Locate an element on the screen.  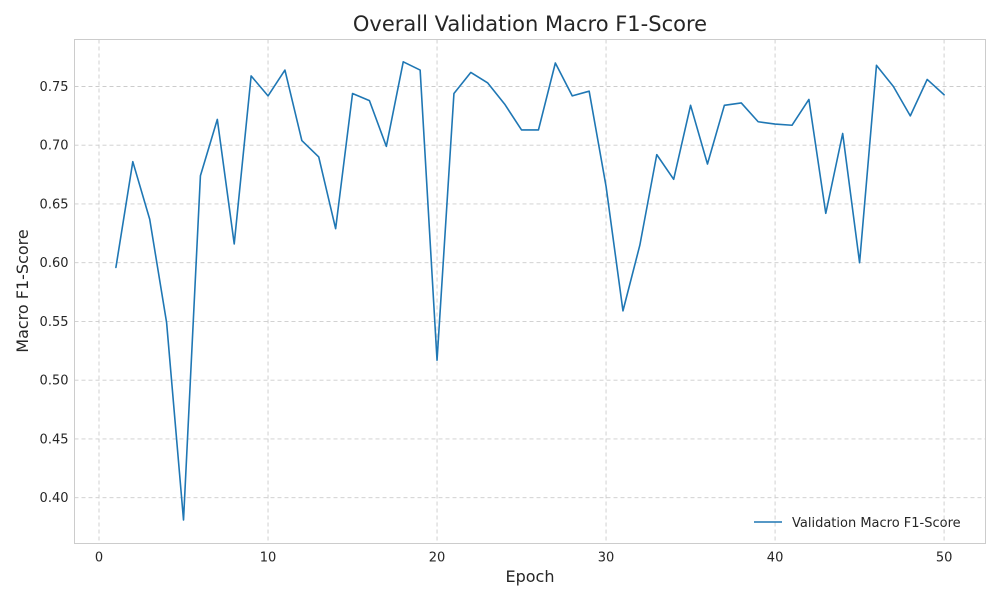
chart-title: Overall Validation Macro F1-Score is located at coordinates (530, 24).